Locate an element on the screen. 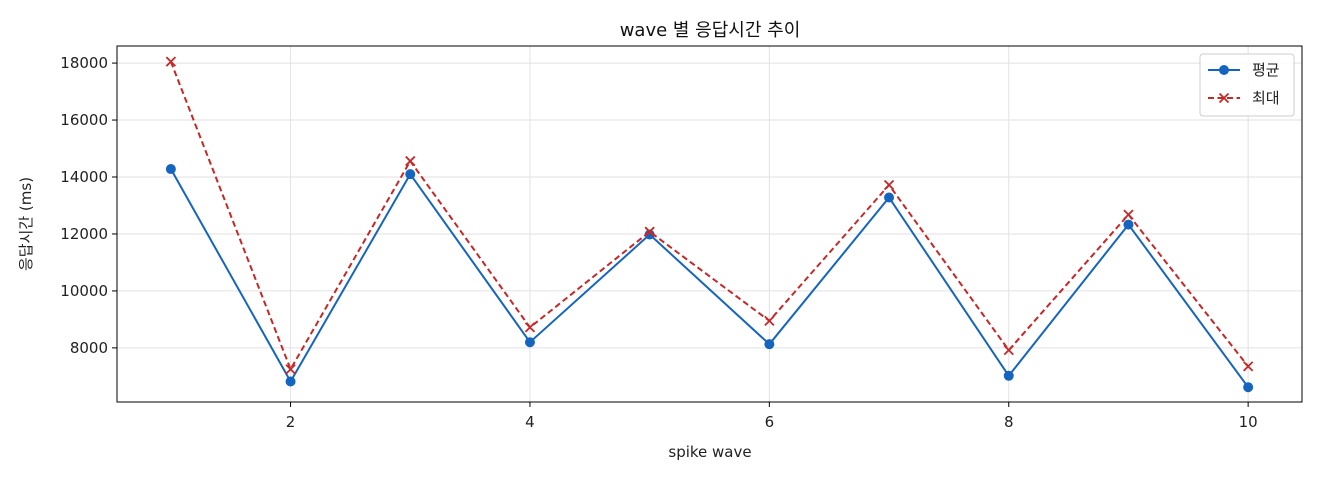  y-tick-label: 14000 is located at coordinates (84, 177).